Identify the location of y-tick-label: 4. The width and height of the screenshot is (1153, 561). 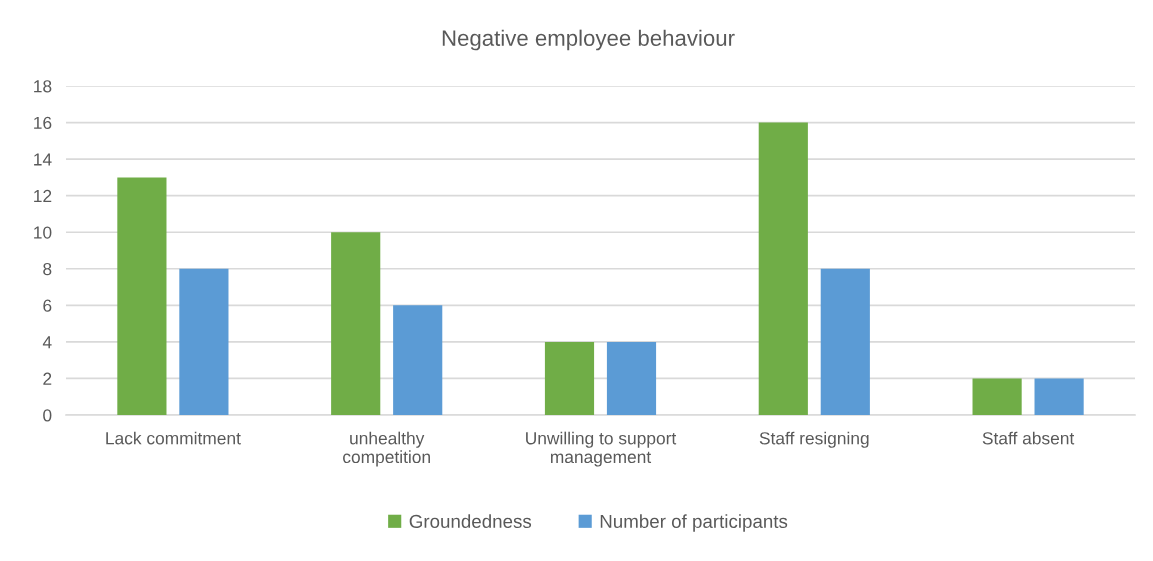
(47, 342).